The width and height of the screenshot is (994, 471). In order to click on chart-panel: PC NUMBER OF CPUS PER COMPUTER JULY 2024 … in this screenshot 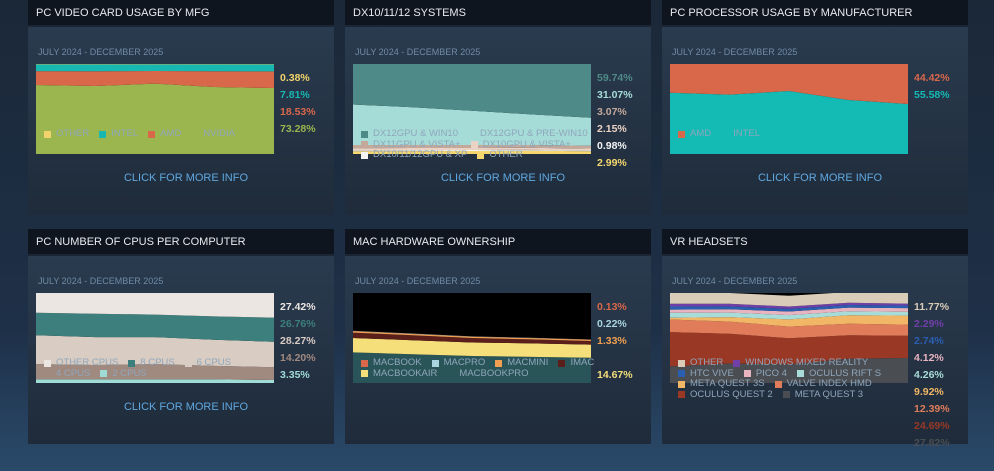, I will do `click(181, 336)`.